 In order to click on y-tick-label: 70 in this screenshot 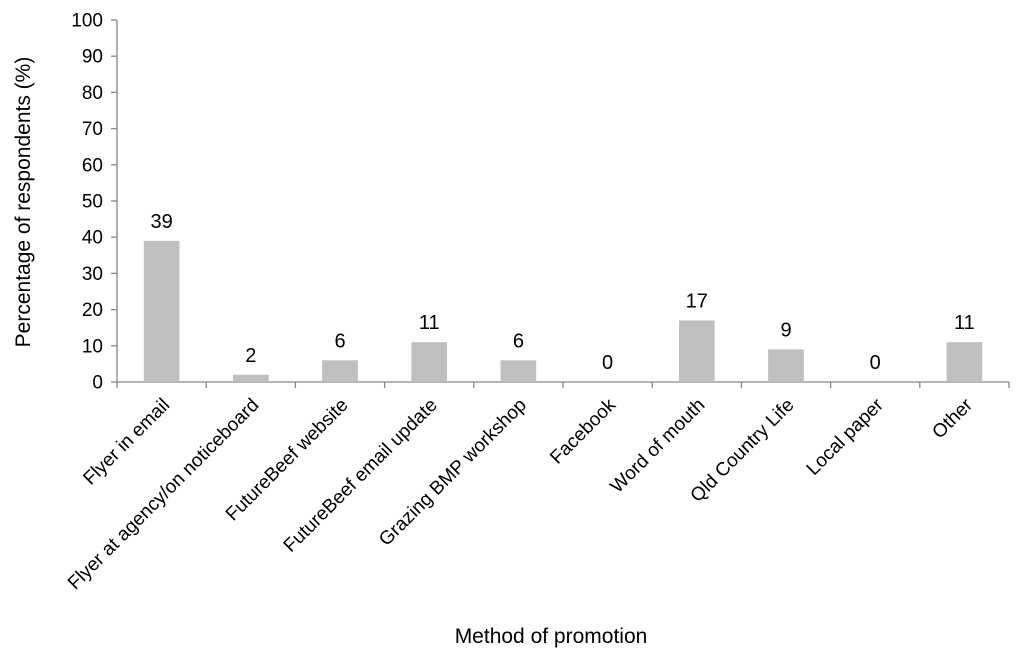, I will do `click(92, 129)`.